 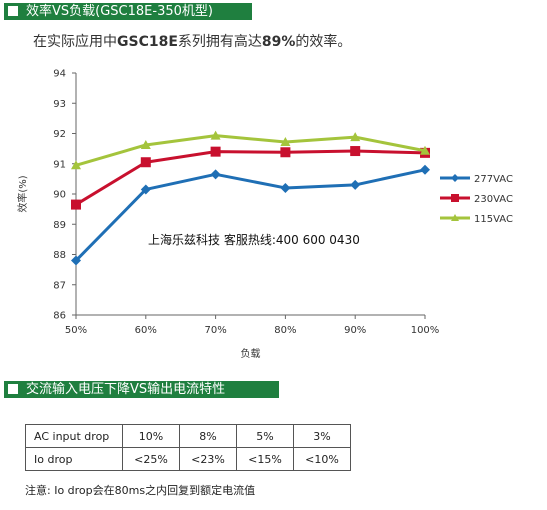 I want to click on y-tick-label: 93, so click(x=59, y=104).